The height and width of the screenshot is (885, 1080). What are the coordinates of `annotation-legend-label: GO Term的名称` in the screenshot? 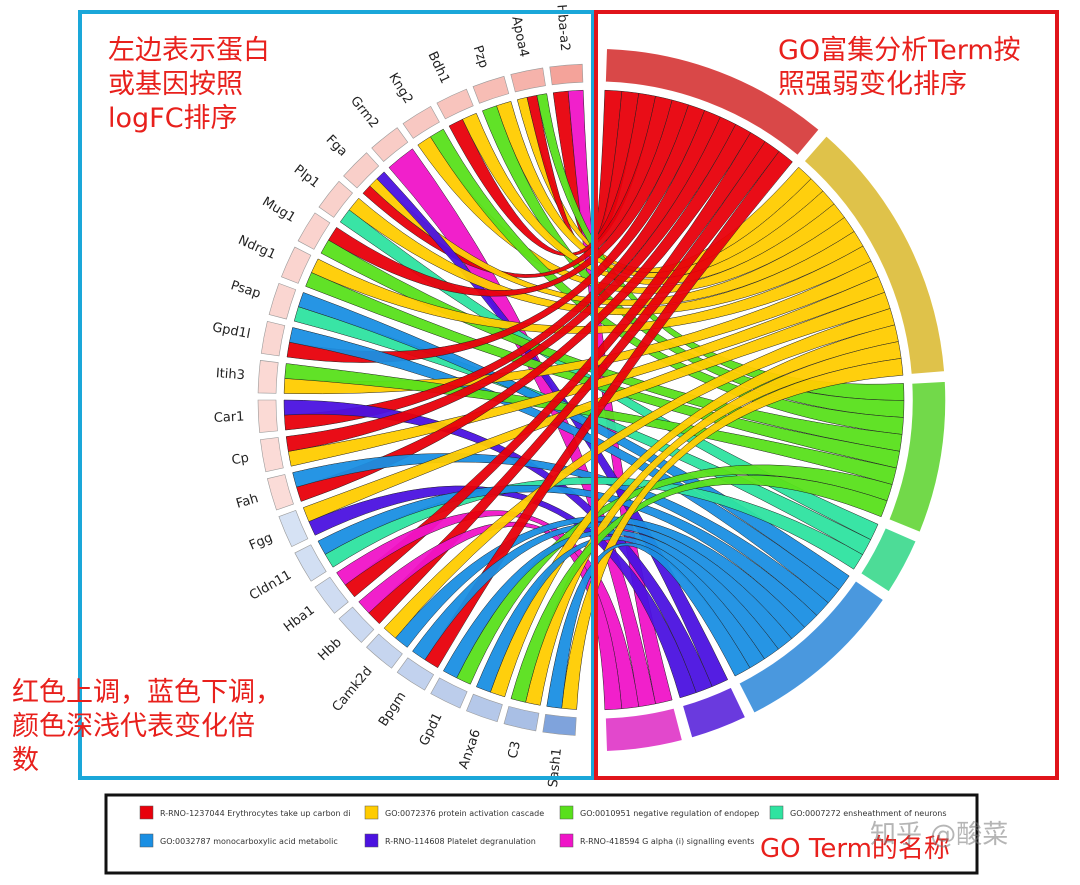 It's located at (855, 849).